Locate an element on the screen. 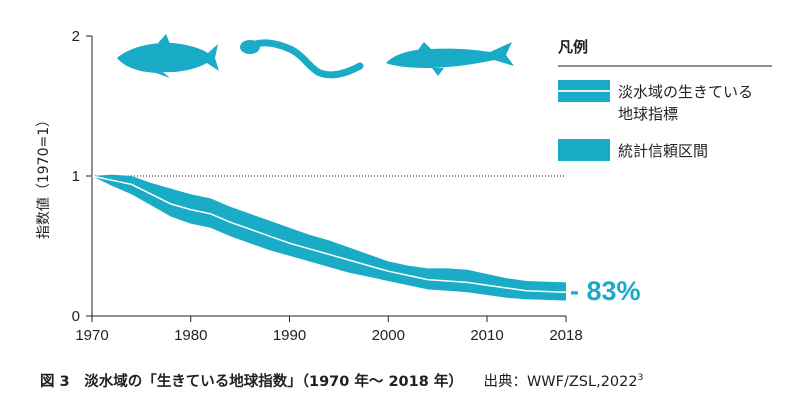 This screenshot has height=414, width=800. legend-item-ci: 統計信頼区間 is located at coordinates (633, 150).